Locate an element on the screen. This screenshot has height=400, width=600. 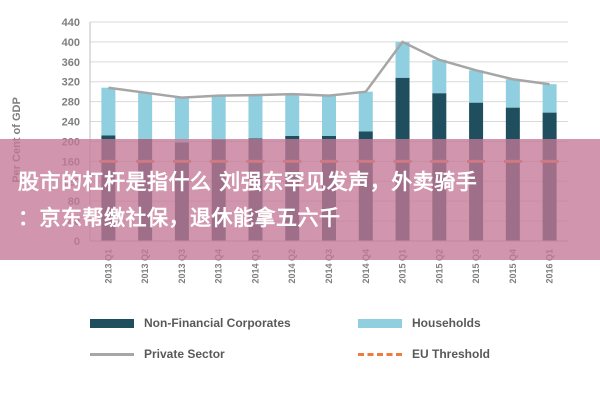
legend-item-non-financial-corporates: Non-Financial Corporates is located at coordinates (190, 323).